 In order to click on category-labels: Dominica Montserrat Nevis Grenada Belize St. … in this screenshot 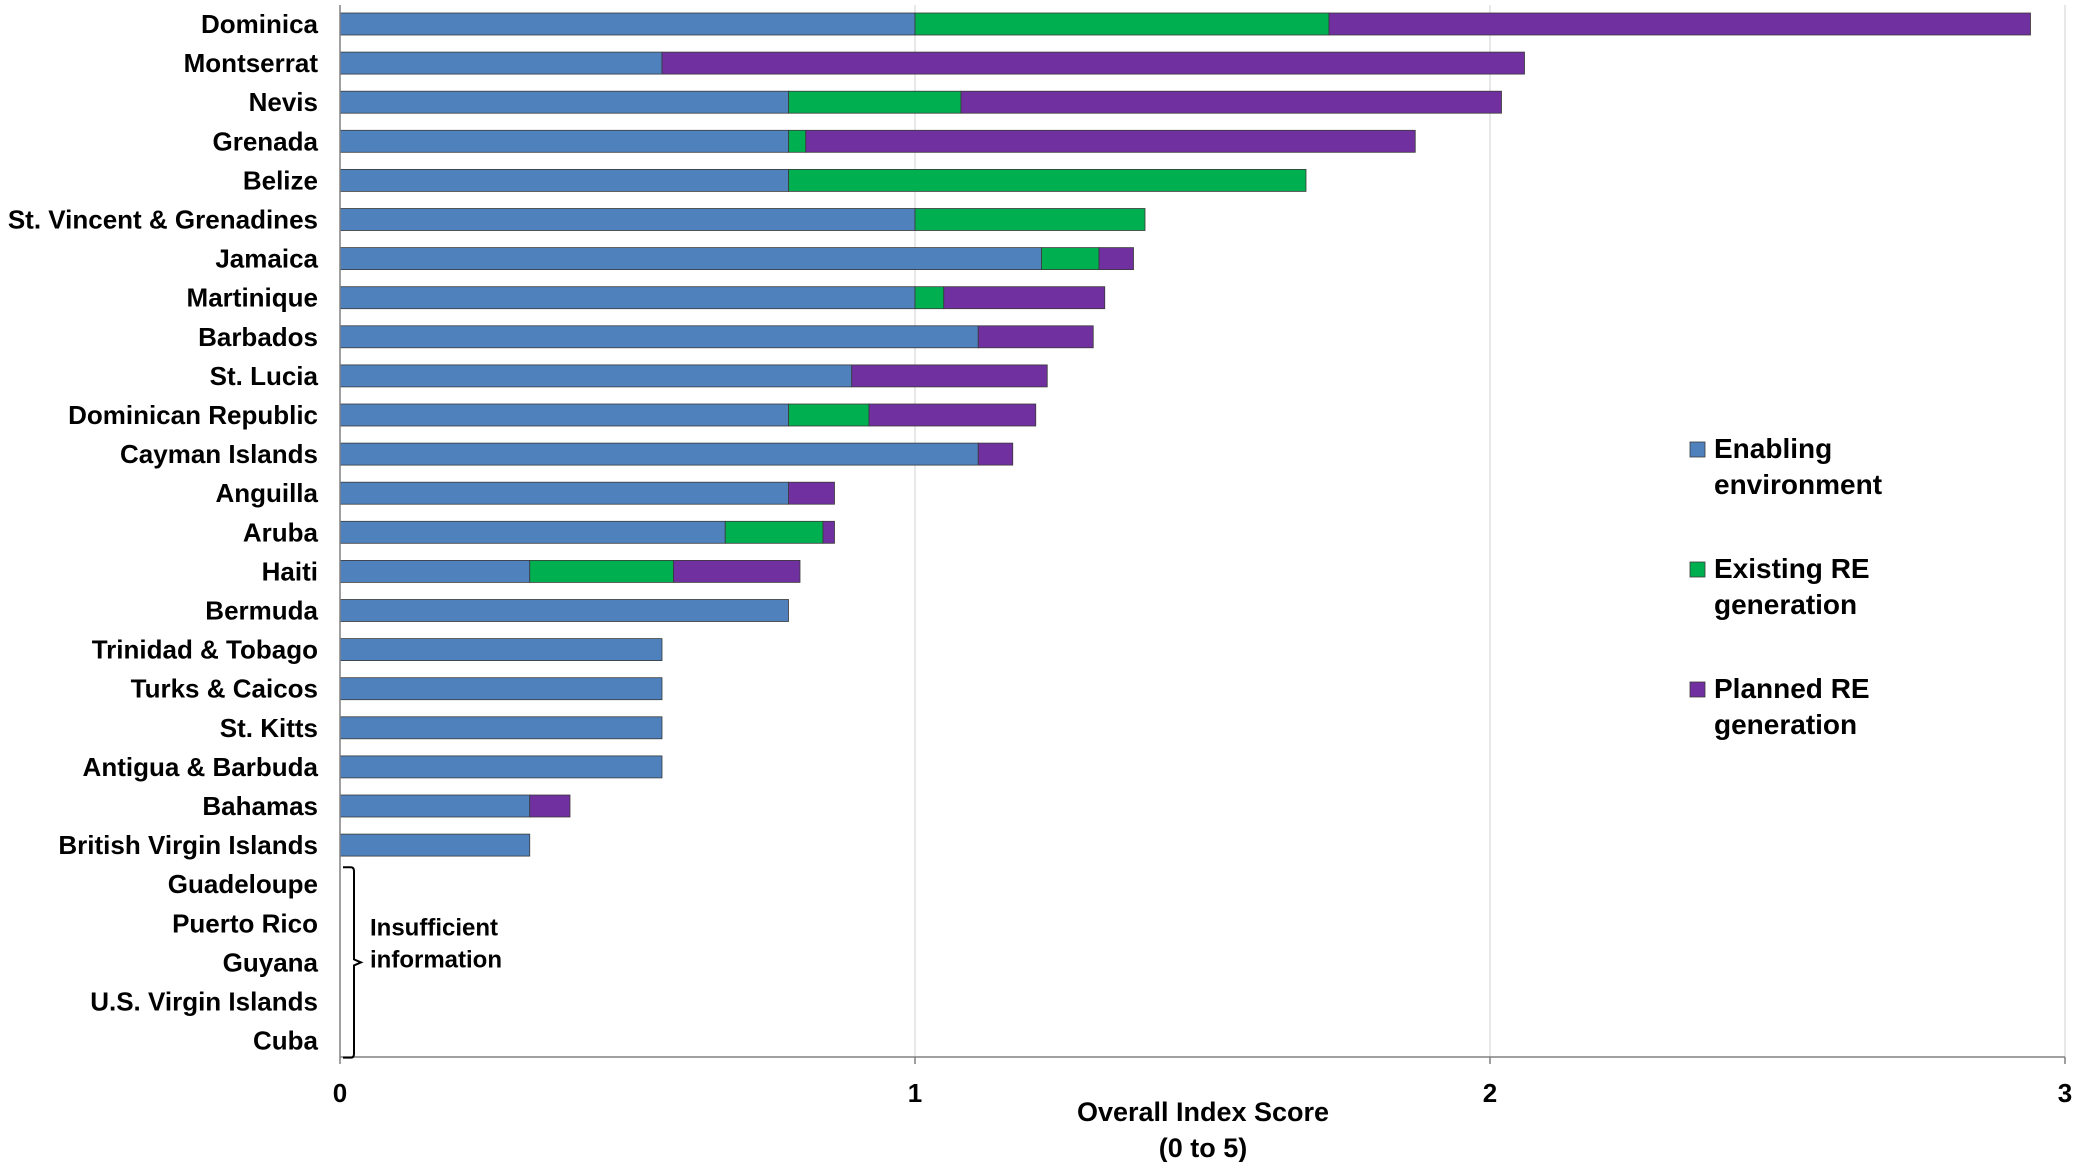, I will do `click(163, 532)`.